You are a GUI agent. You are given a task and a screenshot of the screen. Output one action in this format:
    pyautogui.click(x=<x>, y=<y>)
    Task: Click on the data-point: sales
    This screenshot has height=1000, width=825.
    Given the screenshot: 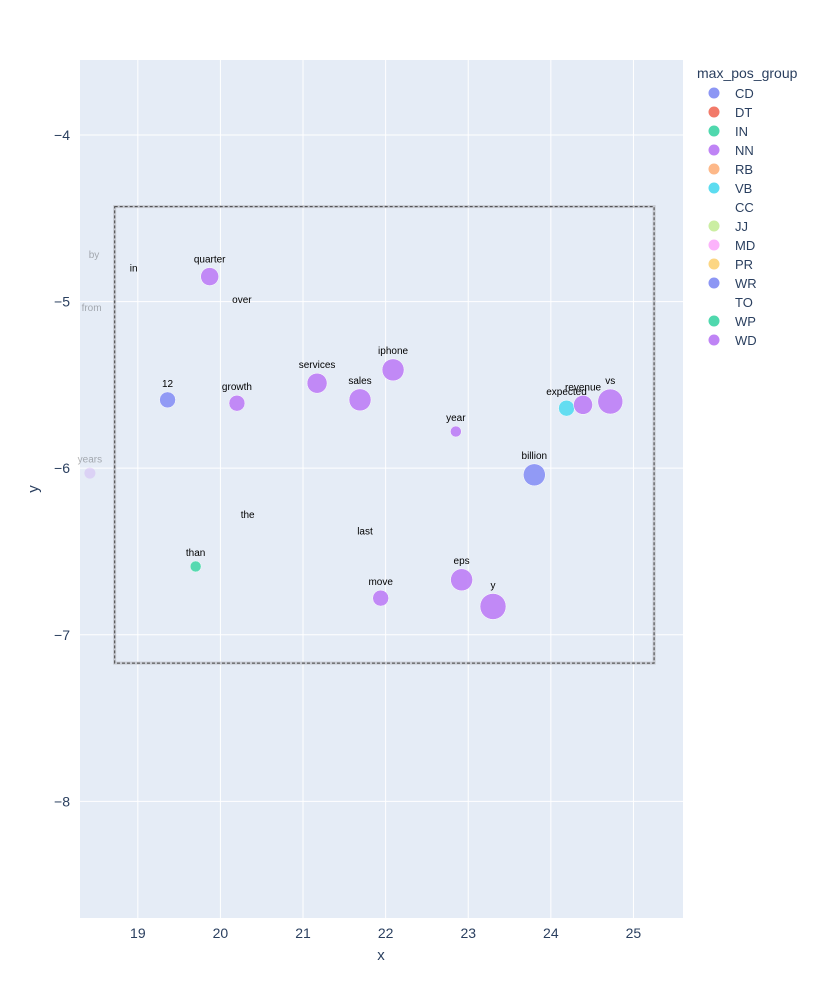 What is the action you would take?
    pyautogui.click(x=360, y=394)
    